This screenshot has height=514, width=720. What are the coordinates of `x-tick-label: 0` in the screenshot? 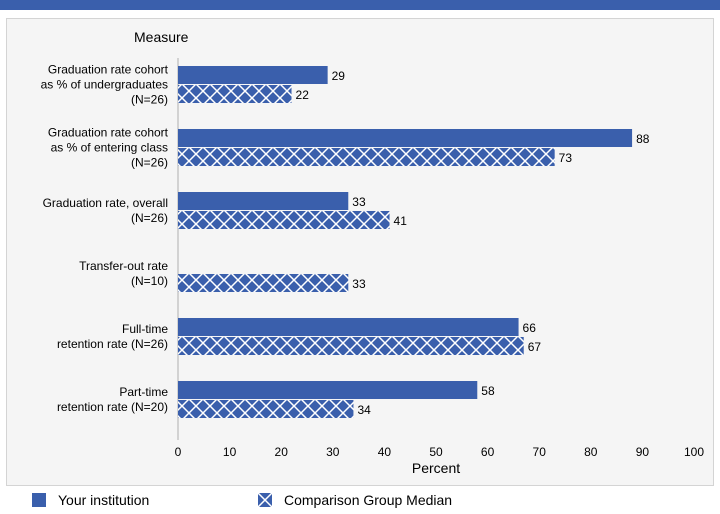 It's located at (178, 452).